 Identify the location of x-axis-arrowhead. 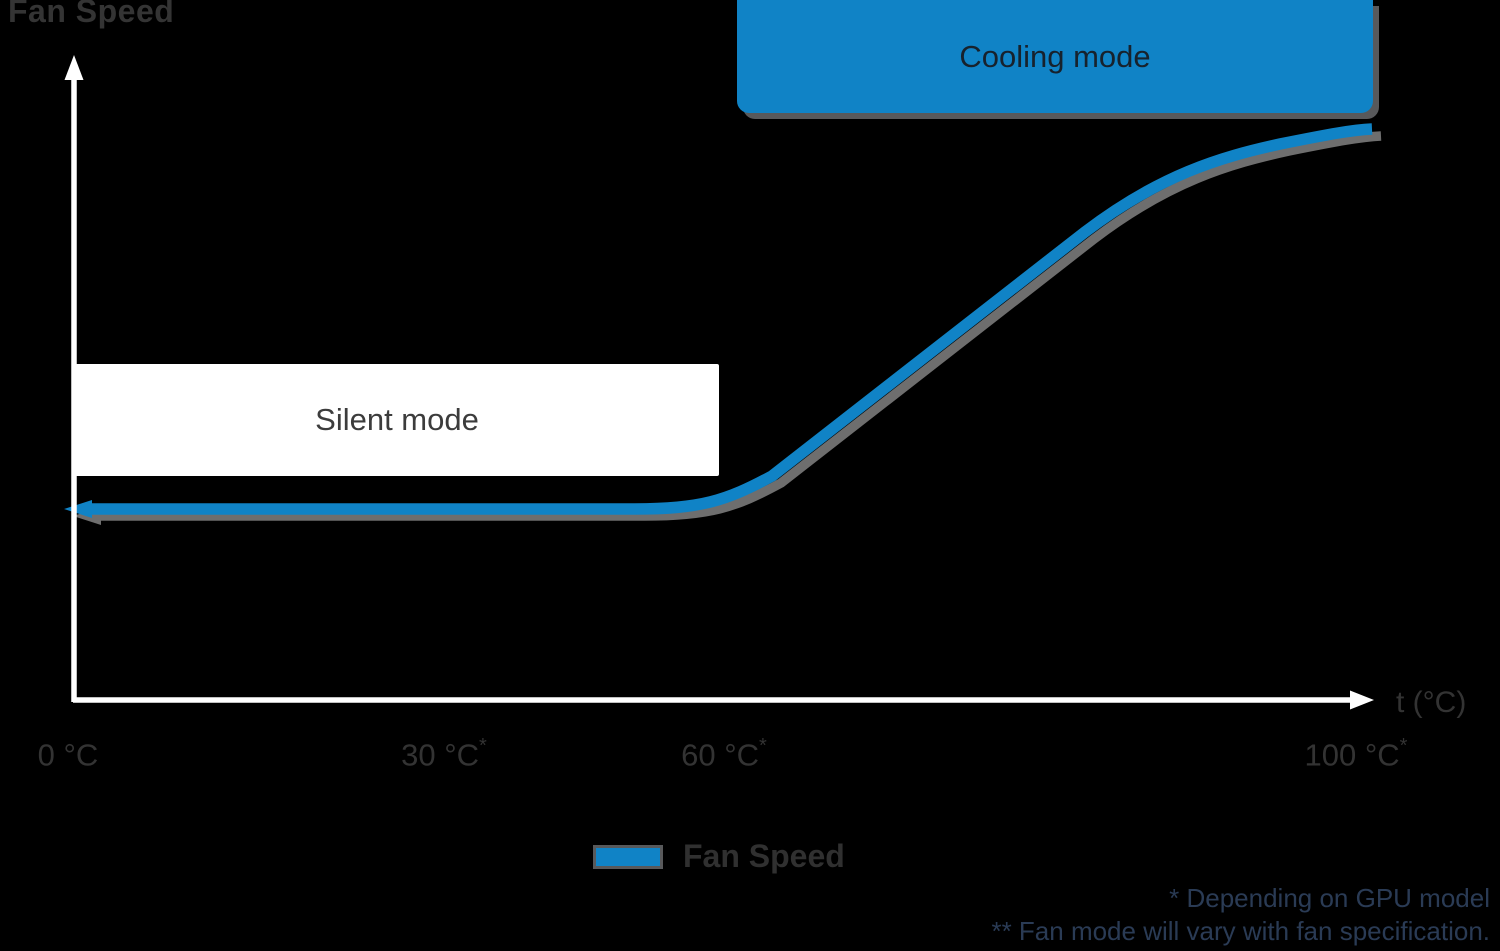
(1362, 700).